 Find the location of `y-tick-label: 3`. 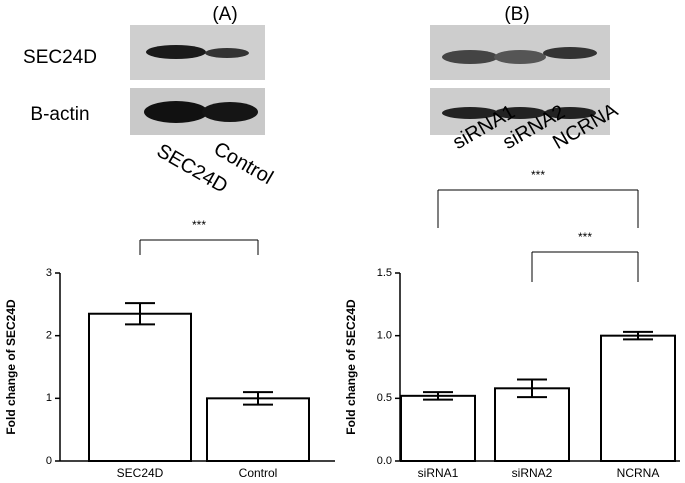

y-tick-label: 3 is located at coordinates (49, 273).